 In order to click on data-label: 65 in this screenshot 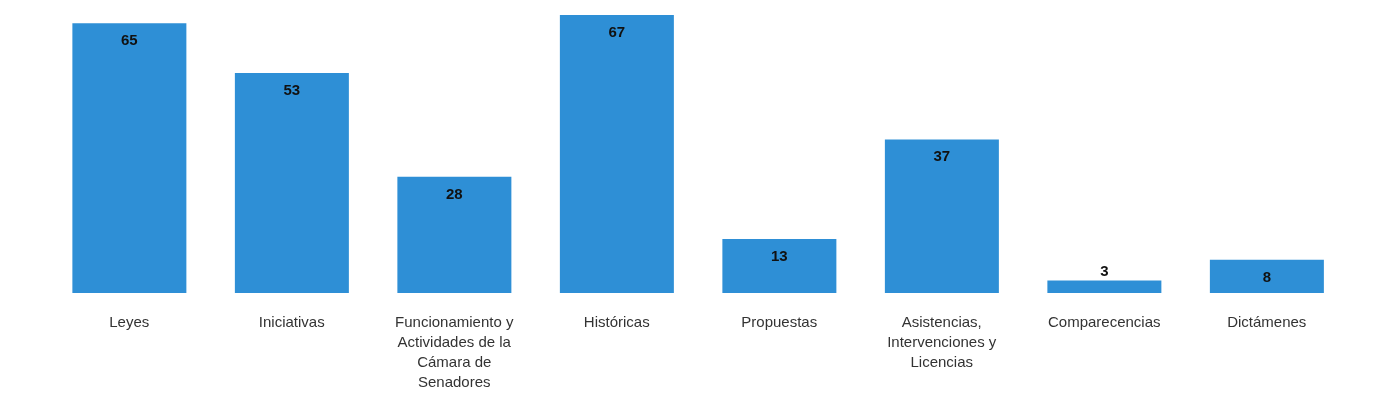, I will do `click(129, 40)`.